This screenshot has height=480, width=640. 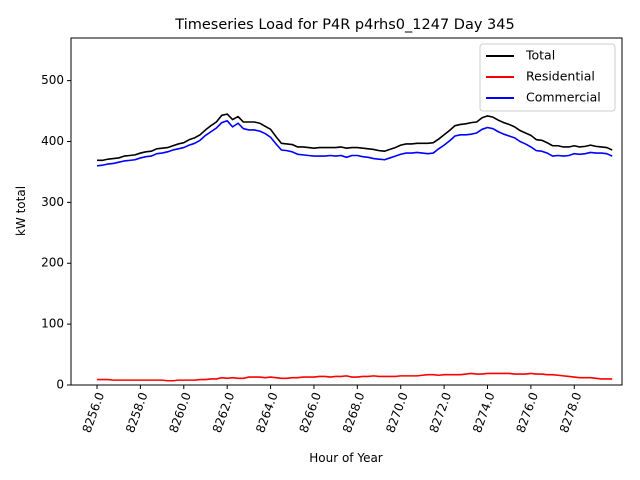 What do you see at coordinates (52, 80) in the screenshot?
I see `y-tick-label: 500` at bounding box center [52, 80].